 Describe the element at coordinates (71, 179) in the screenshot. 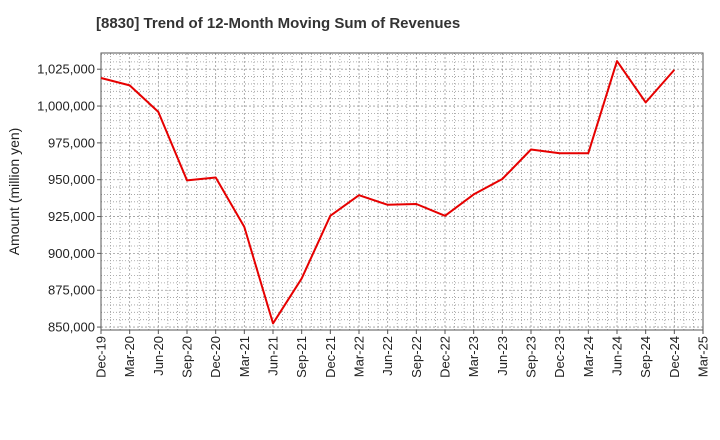

I see `y-tick-label: 950,000` at that location.